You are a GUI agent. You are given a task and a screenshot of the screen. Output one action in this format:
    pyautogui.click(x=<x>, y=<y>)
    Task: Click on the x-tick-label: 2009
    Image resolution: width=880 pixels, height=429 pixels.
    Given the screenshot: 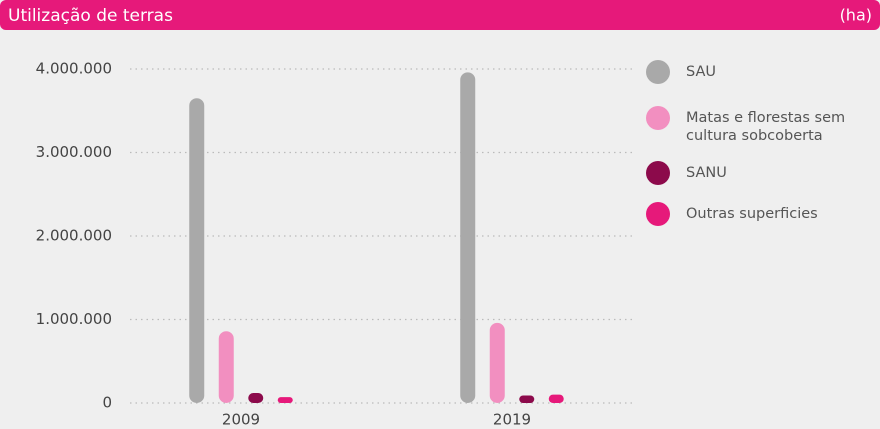 What is the action you would take?
    pyautogui.click(x=241, y=420)
    